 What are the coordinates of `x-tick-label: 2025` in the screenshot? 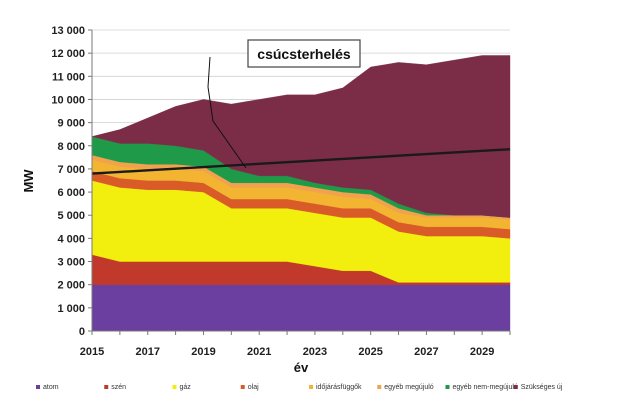 It's located at (370, 352).